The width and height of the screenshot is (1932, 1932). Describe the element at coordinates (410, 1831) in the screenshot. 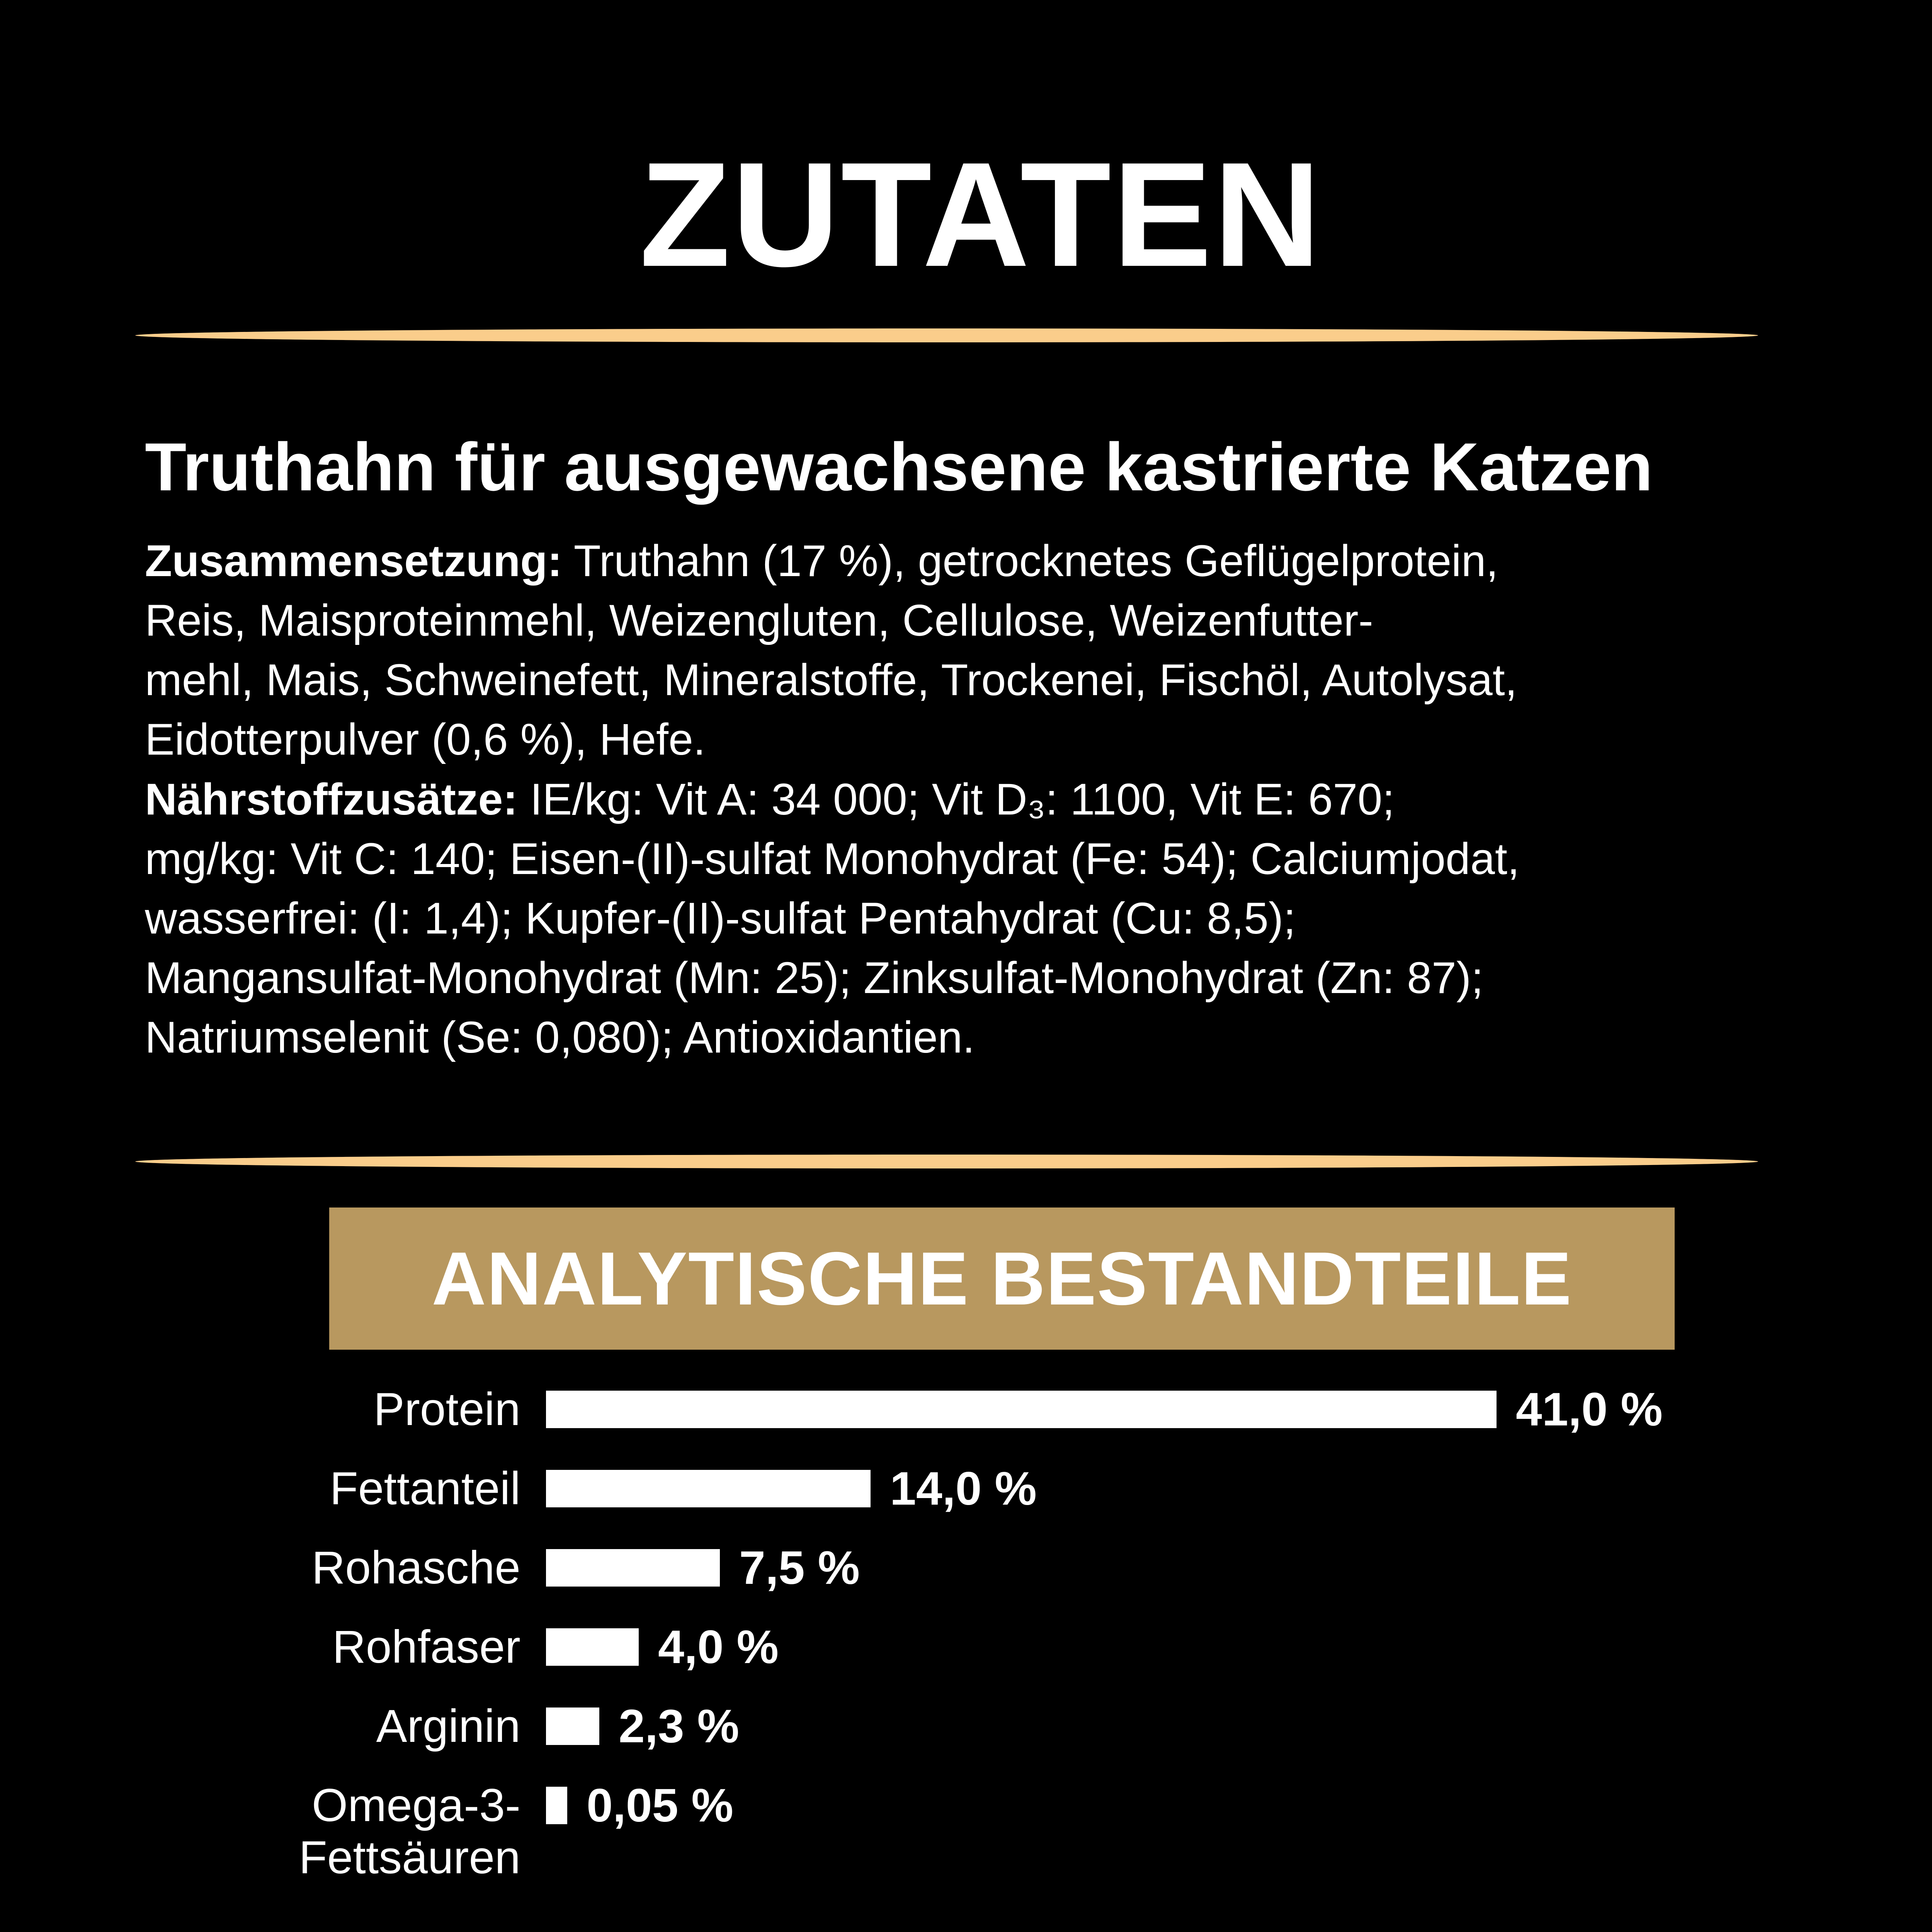

I see `row-label: Omega-3- Fettsäuren` at that location.